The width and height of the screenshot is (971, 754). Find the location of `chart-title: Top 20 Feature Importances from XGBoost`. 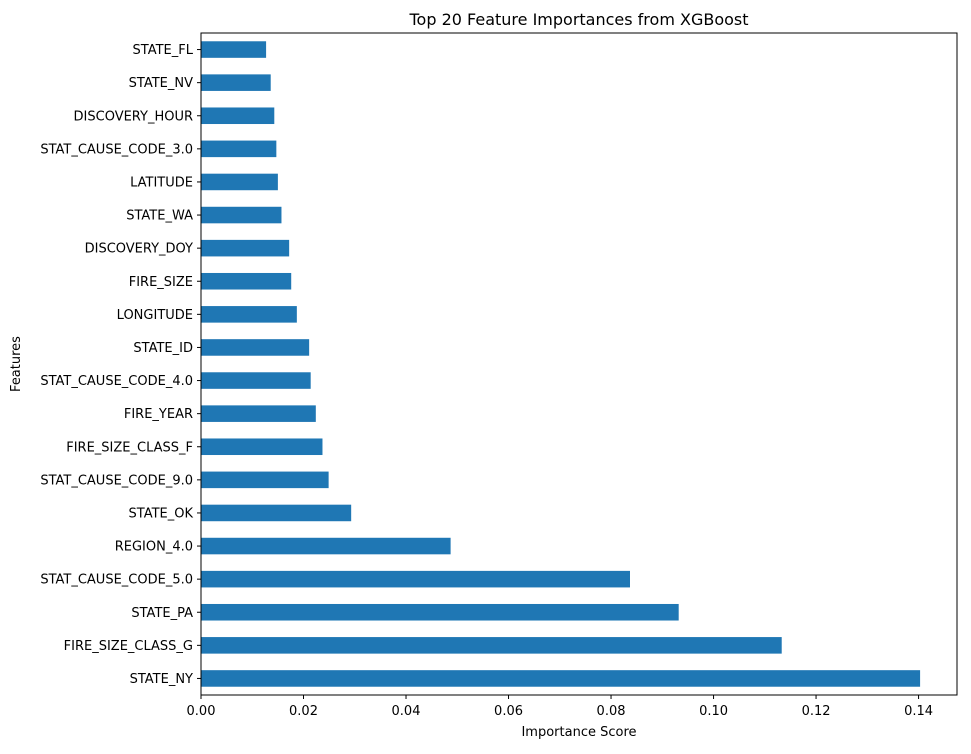

chart-title: Top 20 Feature Importances from XGBoost is located at coordinates (578, 19).